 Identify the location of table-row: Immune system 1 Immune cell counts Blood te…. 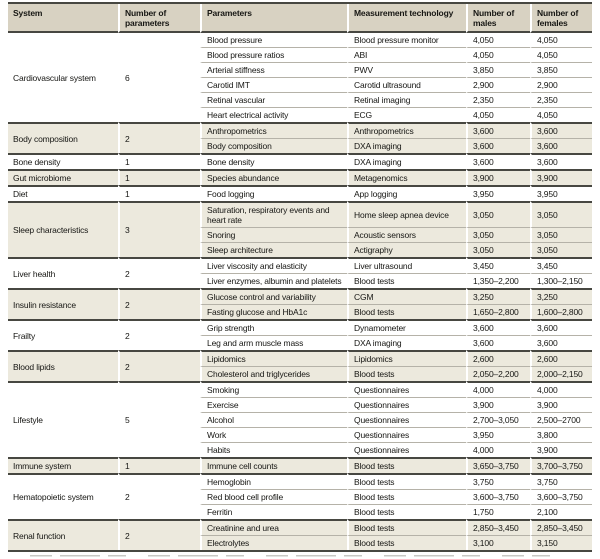
(300, 465).